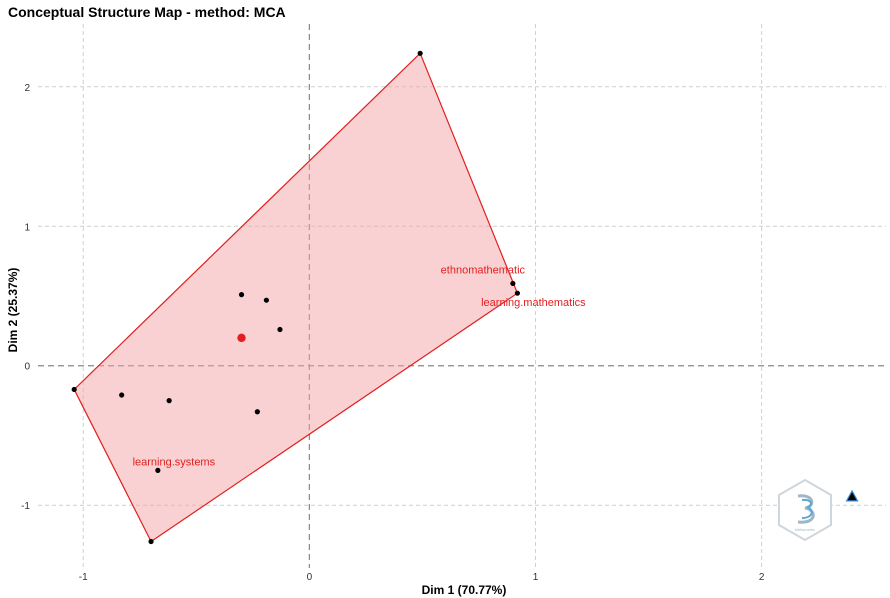 The width and height of the screenshot is (890, 598). I want to click on x-tick-label: 0, so click(310, 577).